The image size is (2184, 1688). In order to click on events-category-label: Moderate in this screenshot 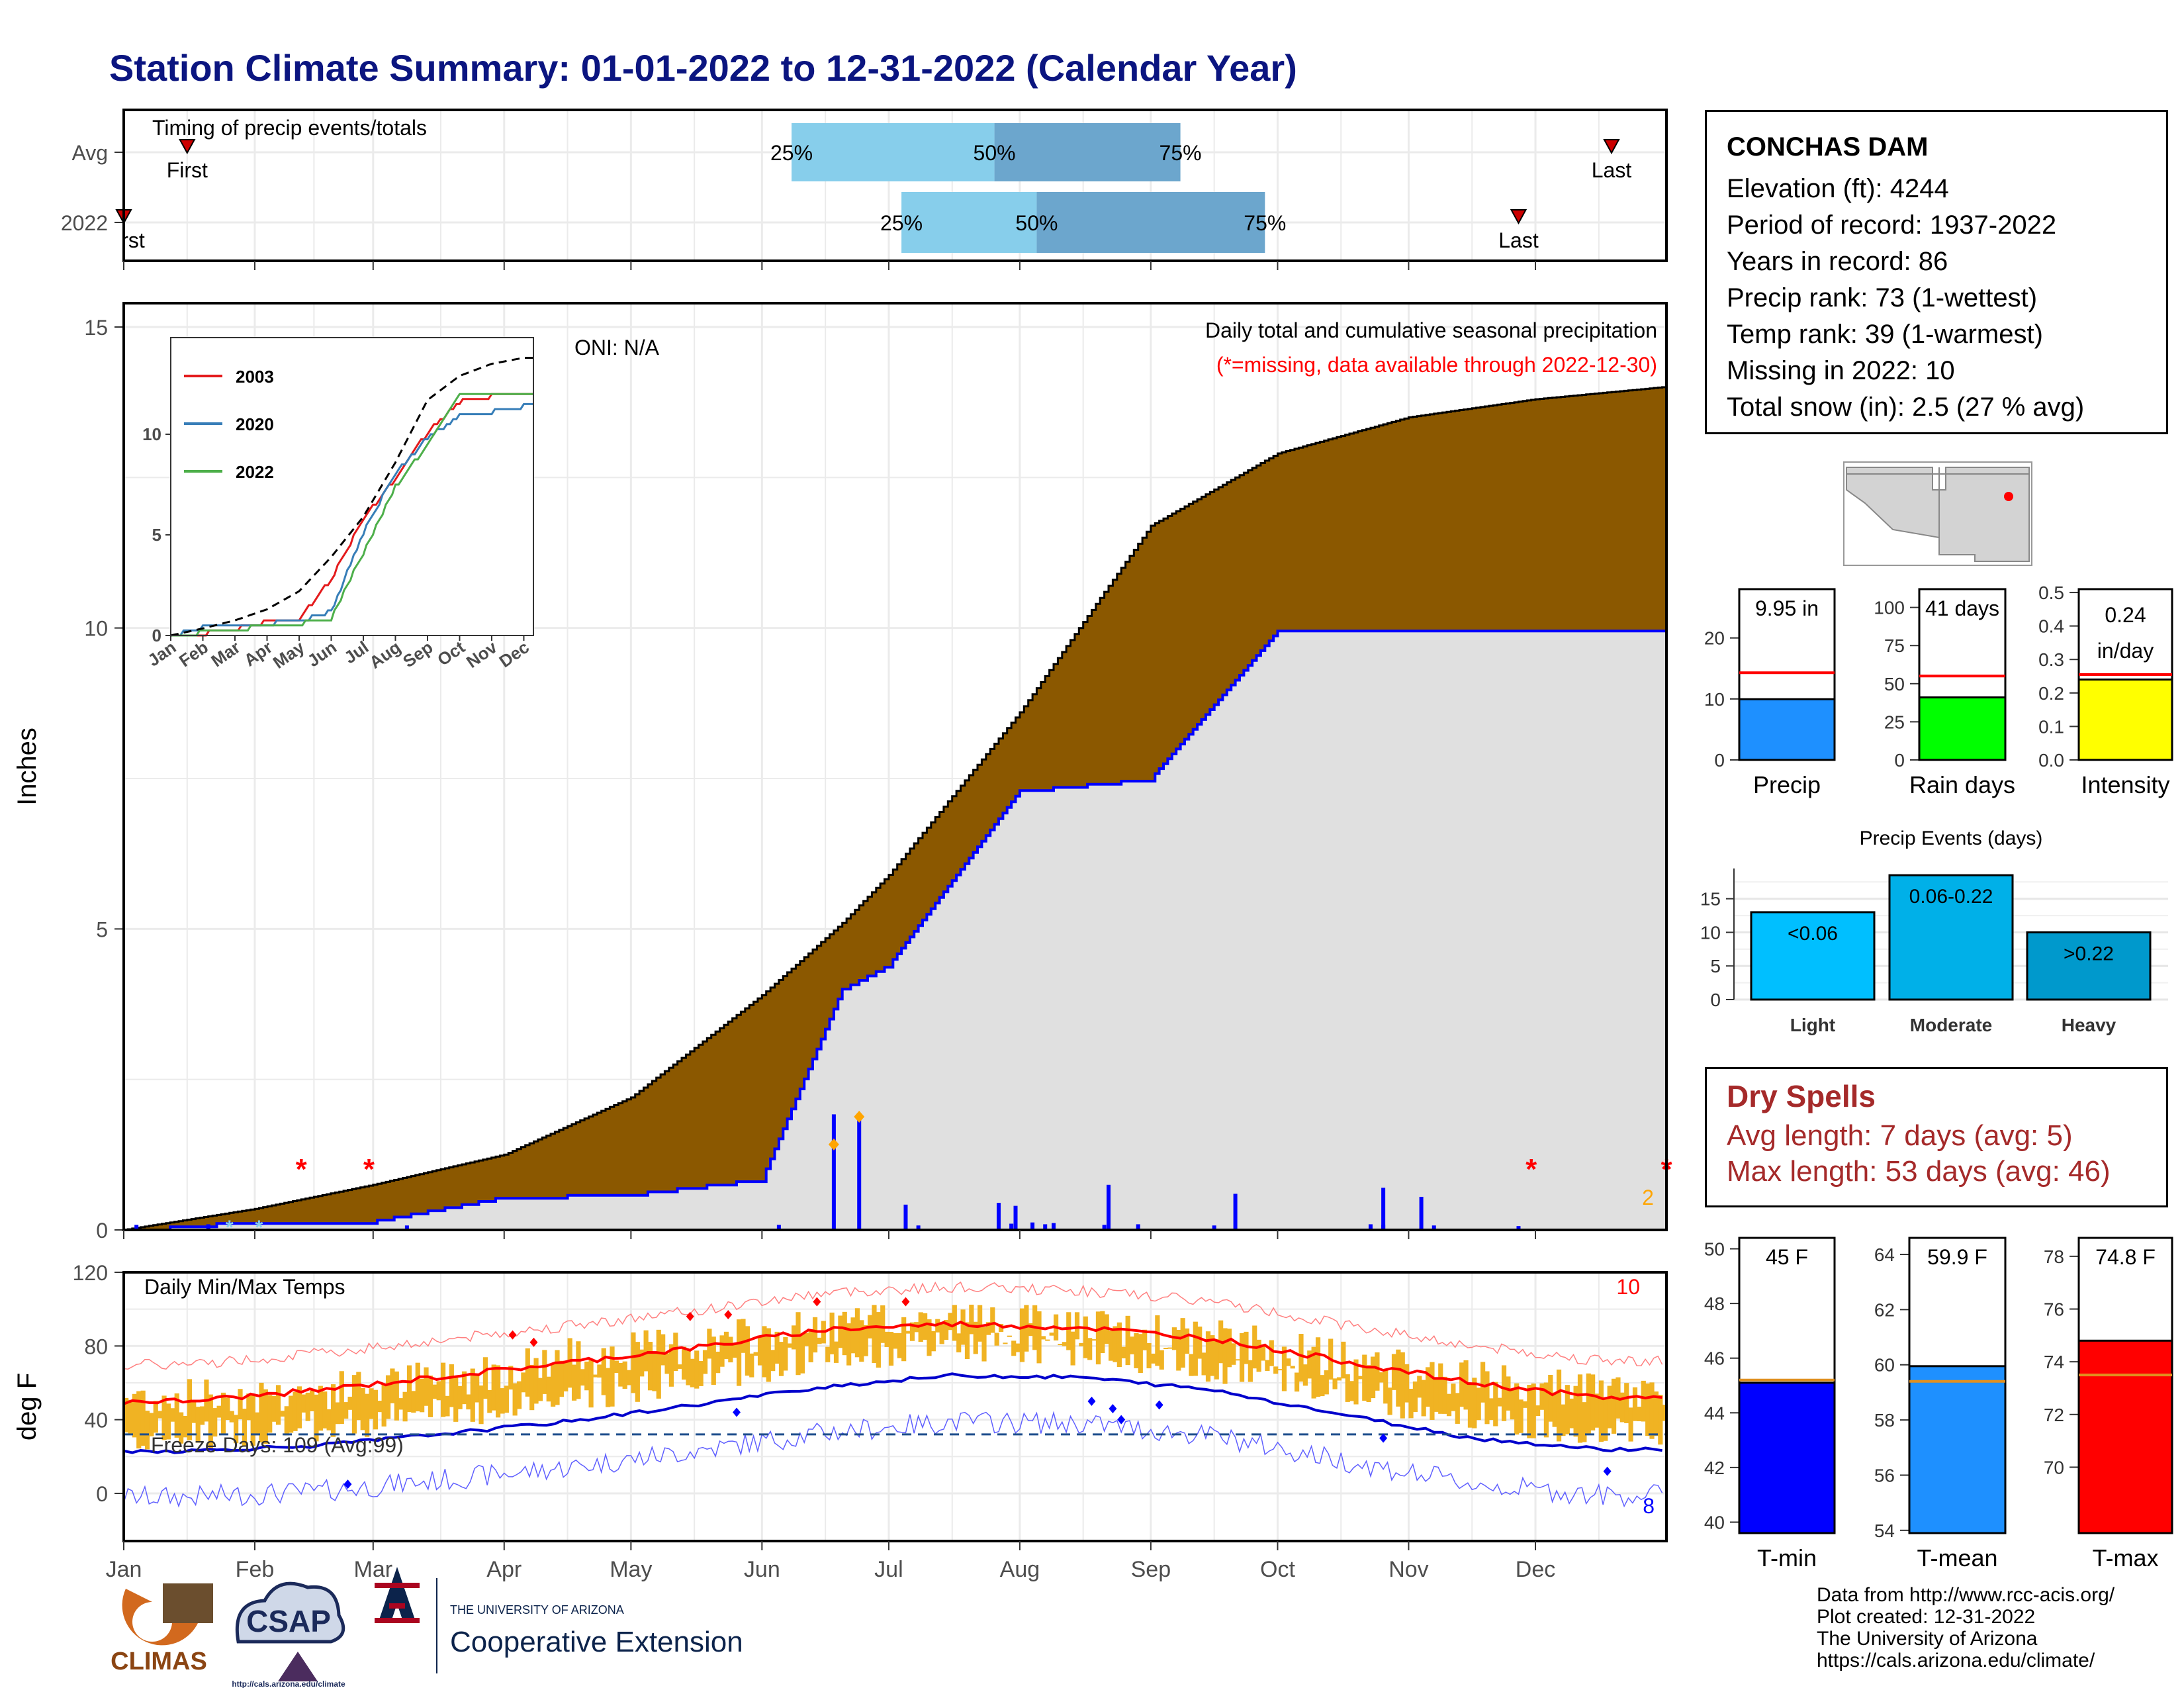, I will do `click(1951, 1025)`.